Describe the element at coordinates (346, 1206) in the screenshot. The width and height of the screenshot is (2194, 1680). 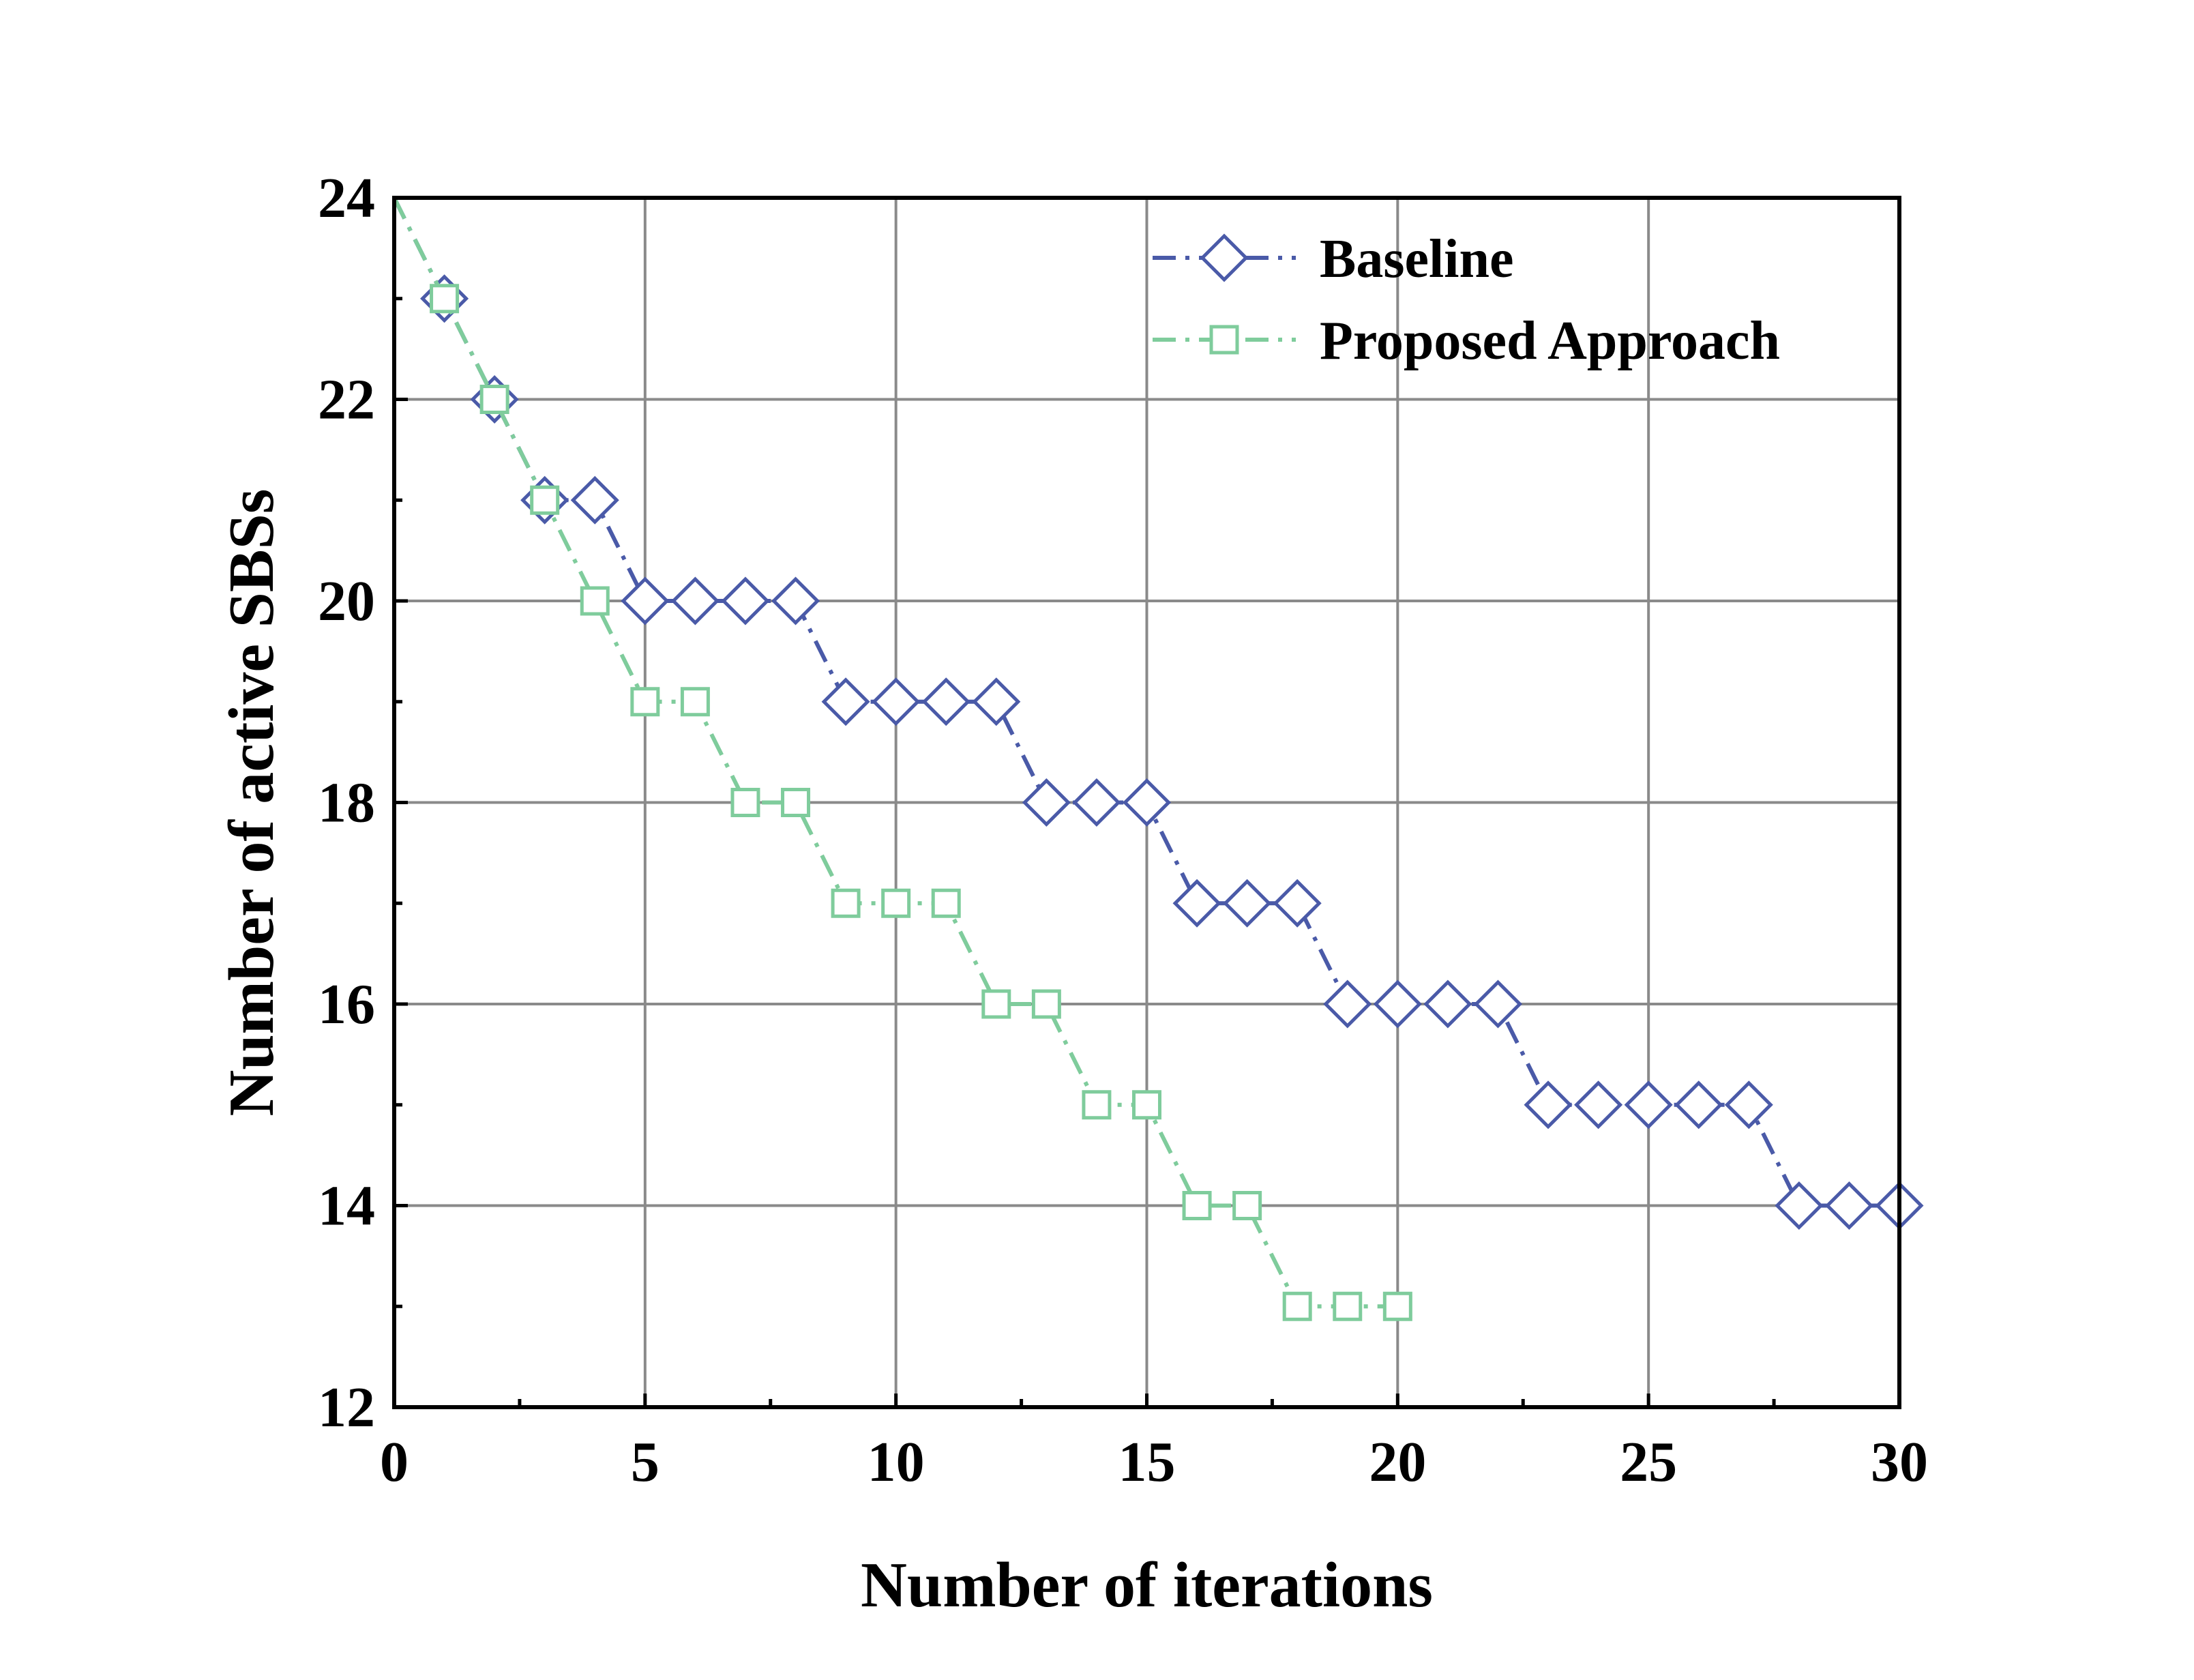
I see `y-tick-label: 14` at that location.